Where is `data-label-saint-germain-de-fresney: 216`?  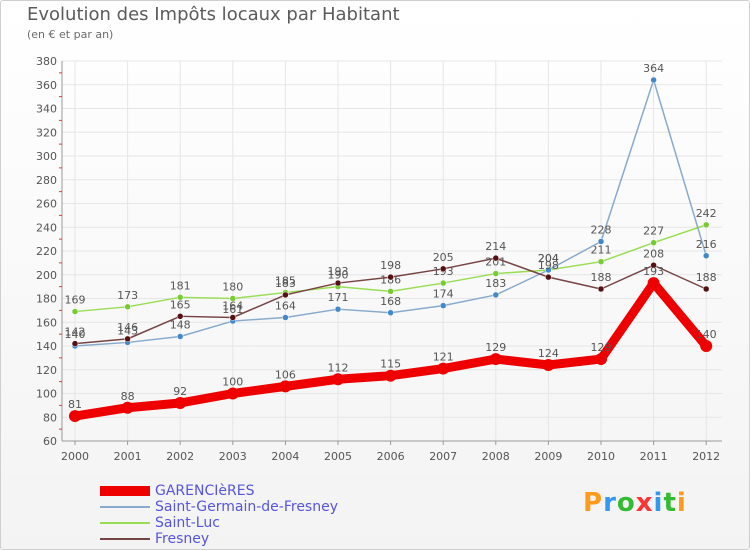
data-label-saint-germain-de-fresney: 216 is located at coordinates (706, 244).